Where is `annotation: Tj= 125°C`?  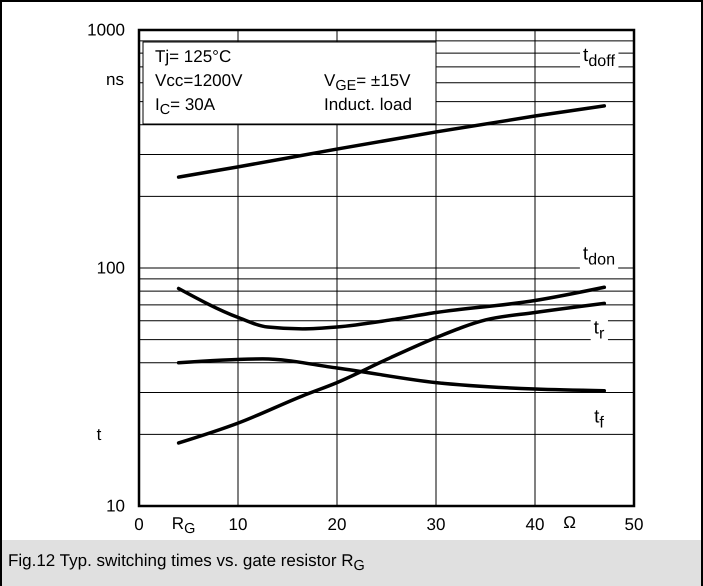 annotation: Tj= 125°C is located at coordinates (193, 56).